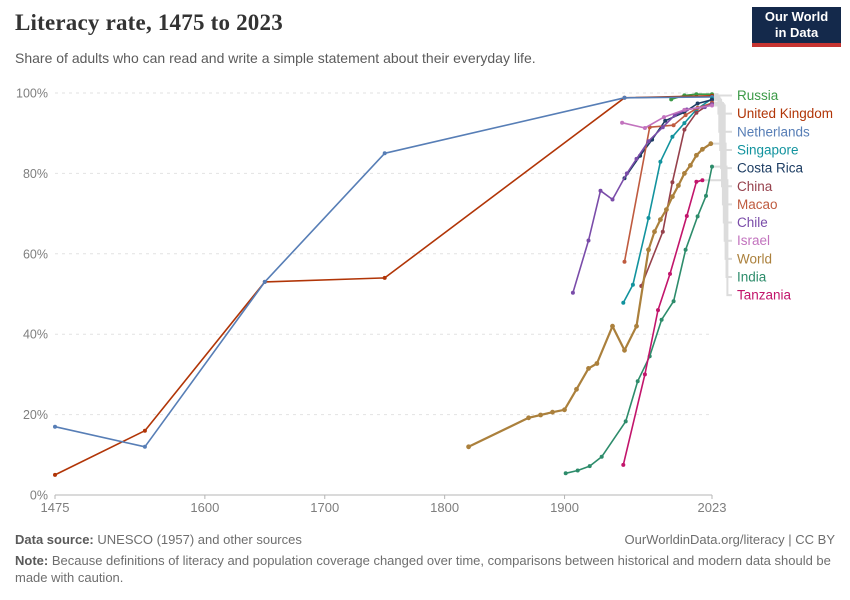  Describe the element at coordinates (597, 363) in the screenshot. I see `data-point-world-1927` at that location.